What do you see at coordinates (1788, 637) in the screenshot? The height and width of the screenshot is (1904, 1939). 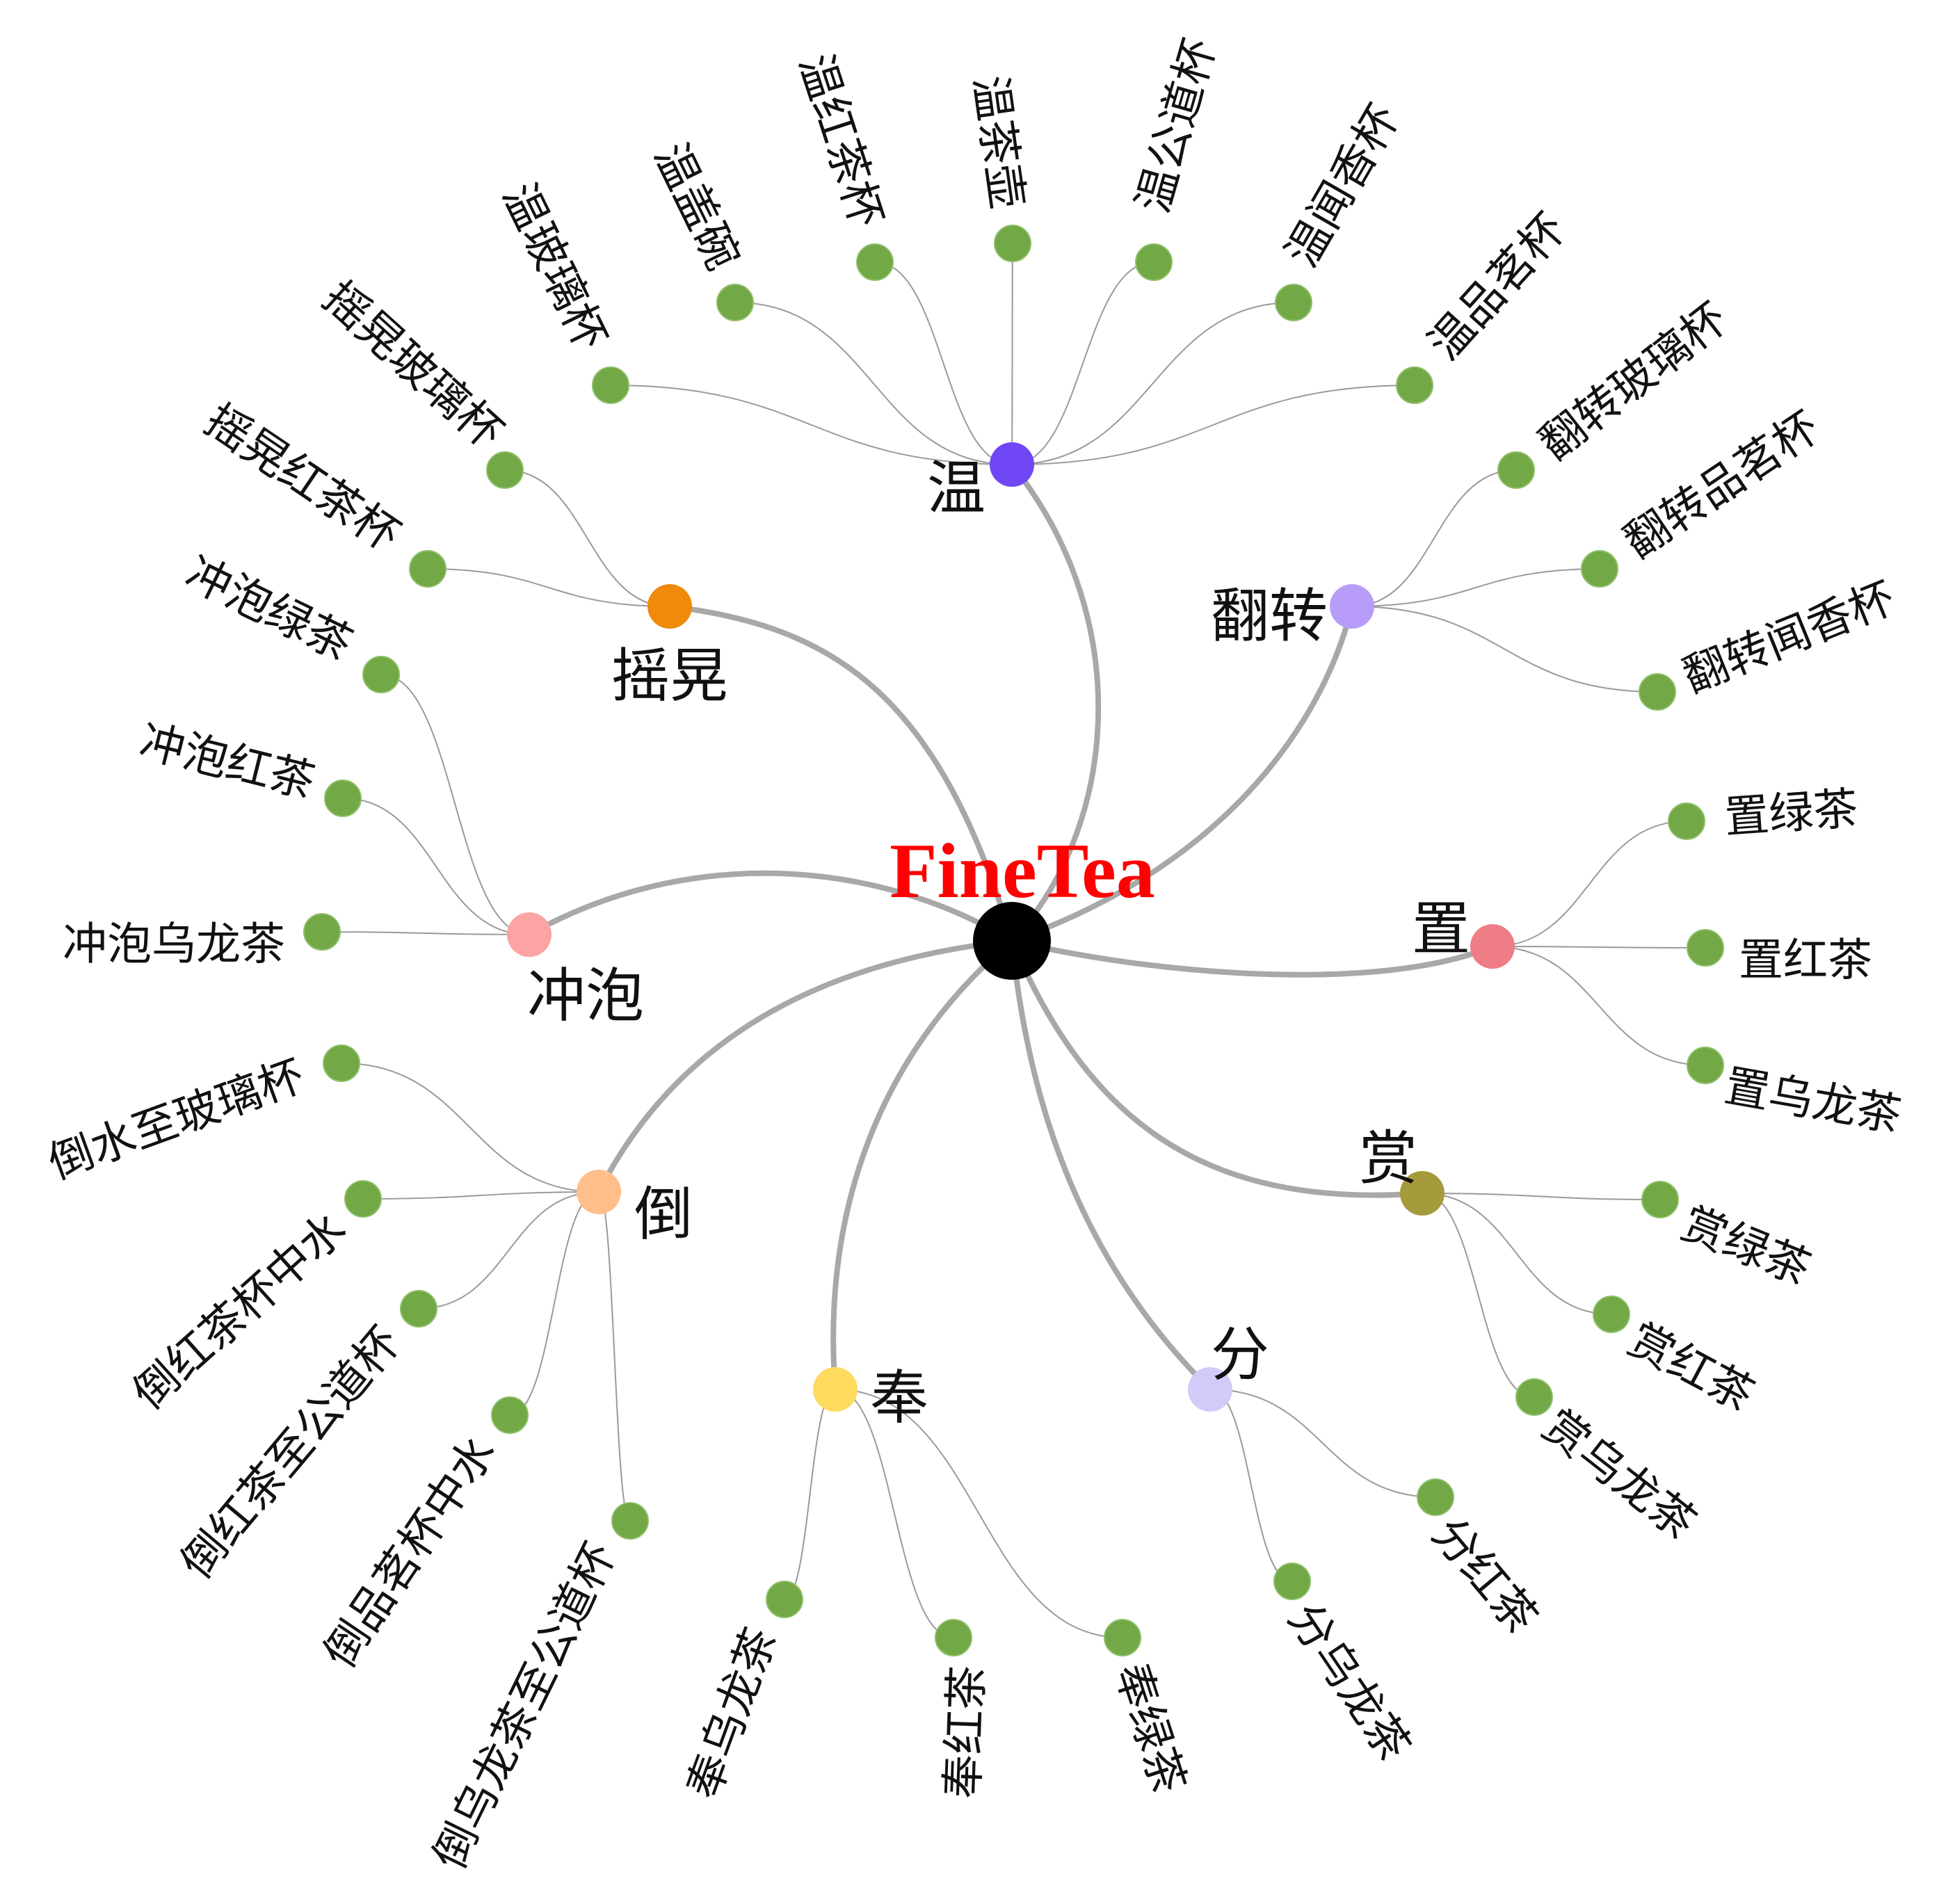 I see `leaf-label-fanzhuan-2: 翻转闻香杯` at bounding box center [1788, 637].